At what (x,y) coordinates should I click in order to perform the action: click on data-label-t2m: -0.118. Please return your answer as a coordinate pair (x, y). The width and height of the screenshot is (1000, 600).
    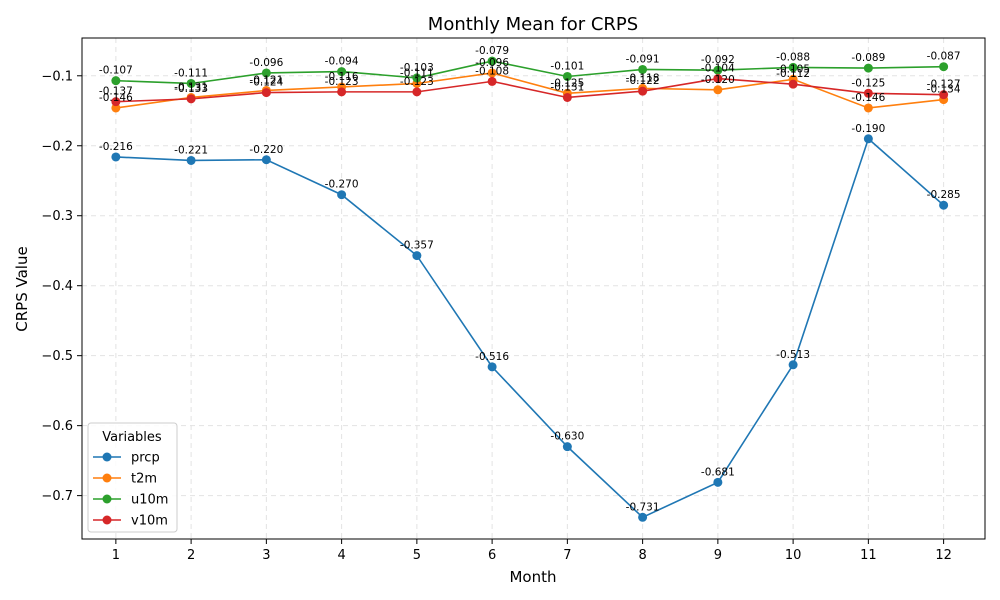
    Looking at the image, I should click on (643, 78).